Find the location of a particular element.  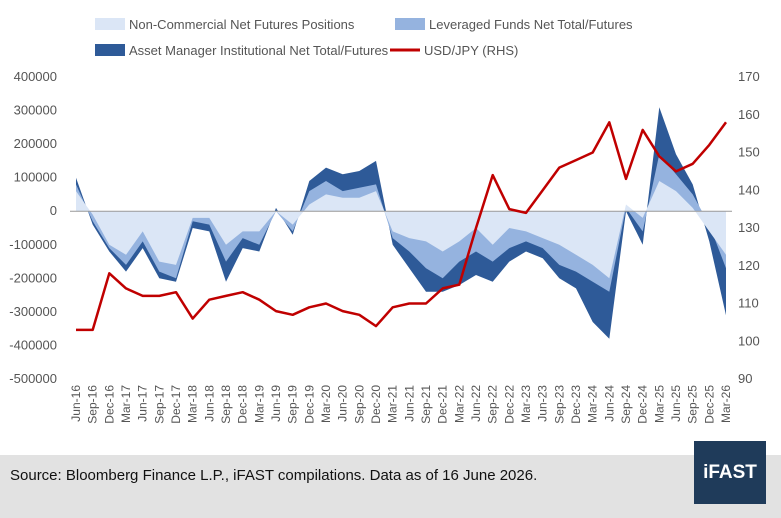

x-tick-label: Mar-25 is located at coordinates (659, 404).